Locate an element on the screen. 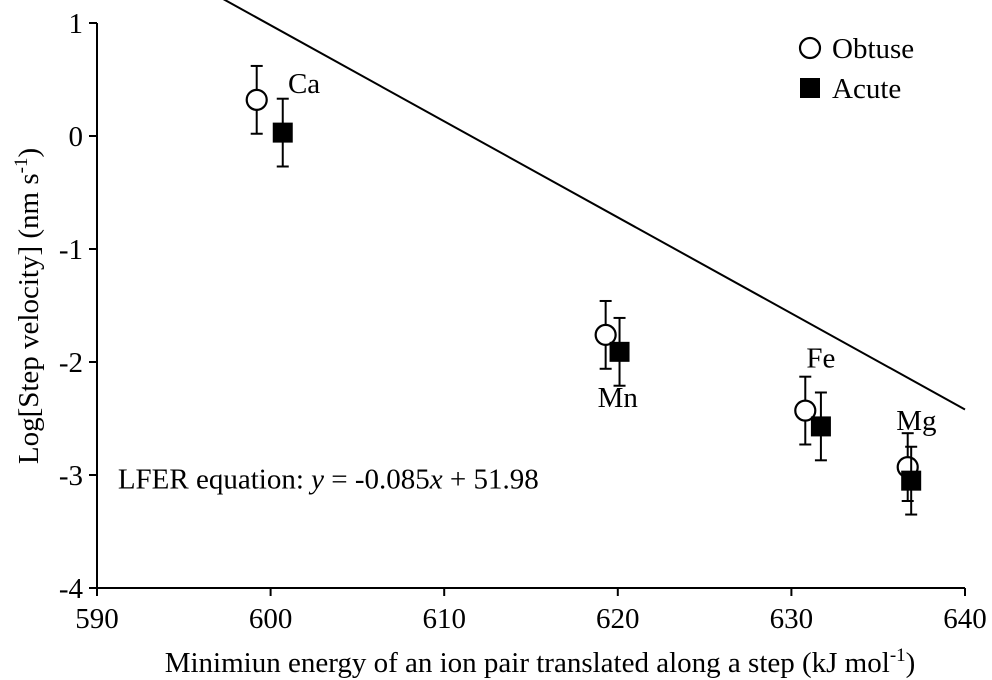 This screenshot has width=992, height=680. x-tick-label: 640 is located at coordinates (965, 619).